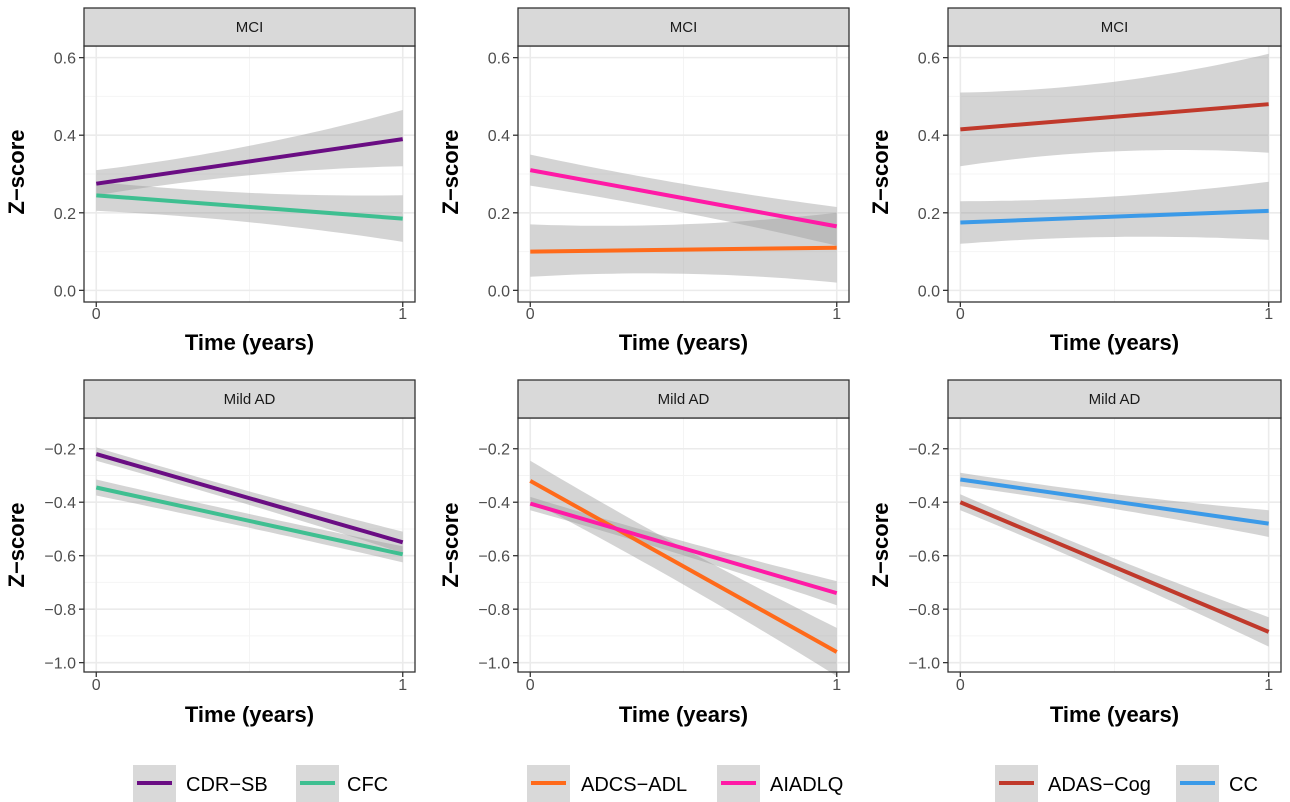  What do you see at coordinates (1243, 785) in the screenshot?
I see `legend-label: CC` at bounding box center [1243, 785].